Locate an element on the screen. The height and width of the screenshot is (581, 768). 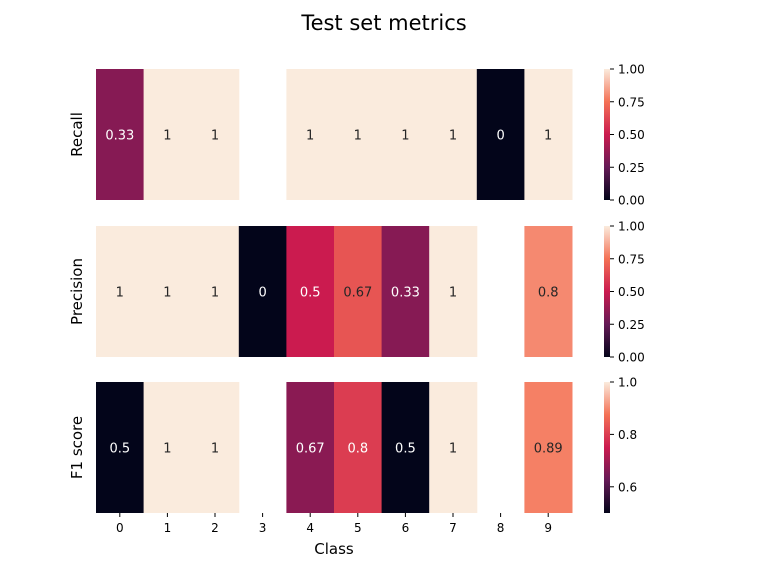
x-tick-label: 1 is located at coordinates (168, 528).